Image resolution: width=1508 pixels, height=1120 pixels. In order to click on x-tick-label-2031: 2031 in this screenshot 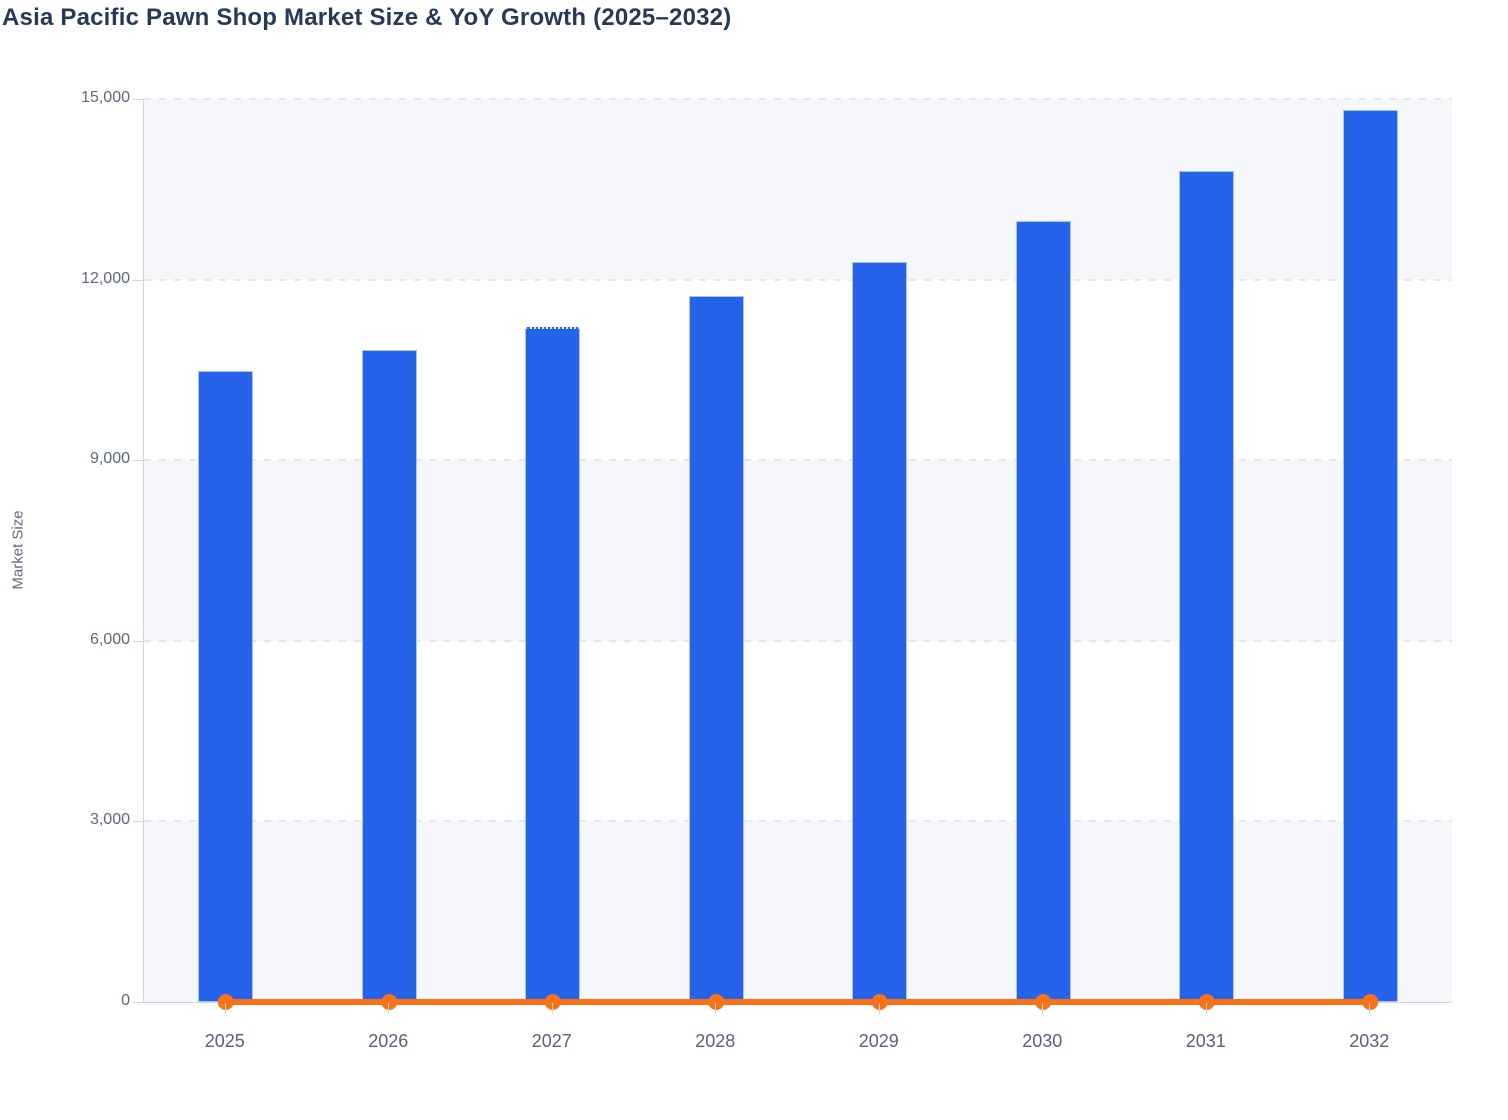, I will do `click(1205, 1041)`.